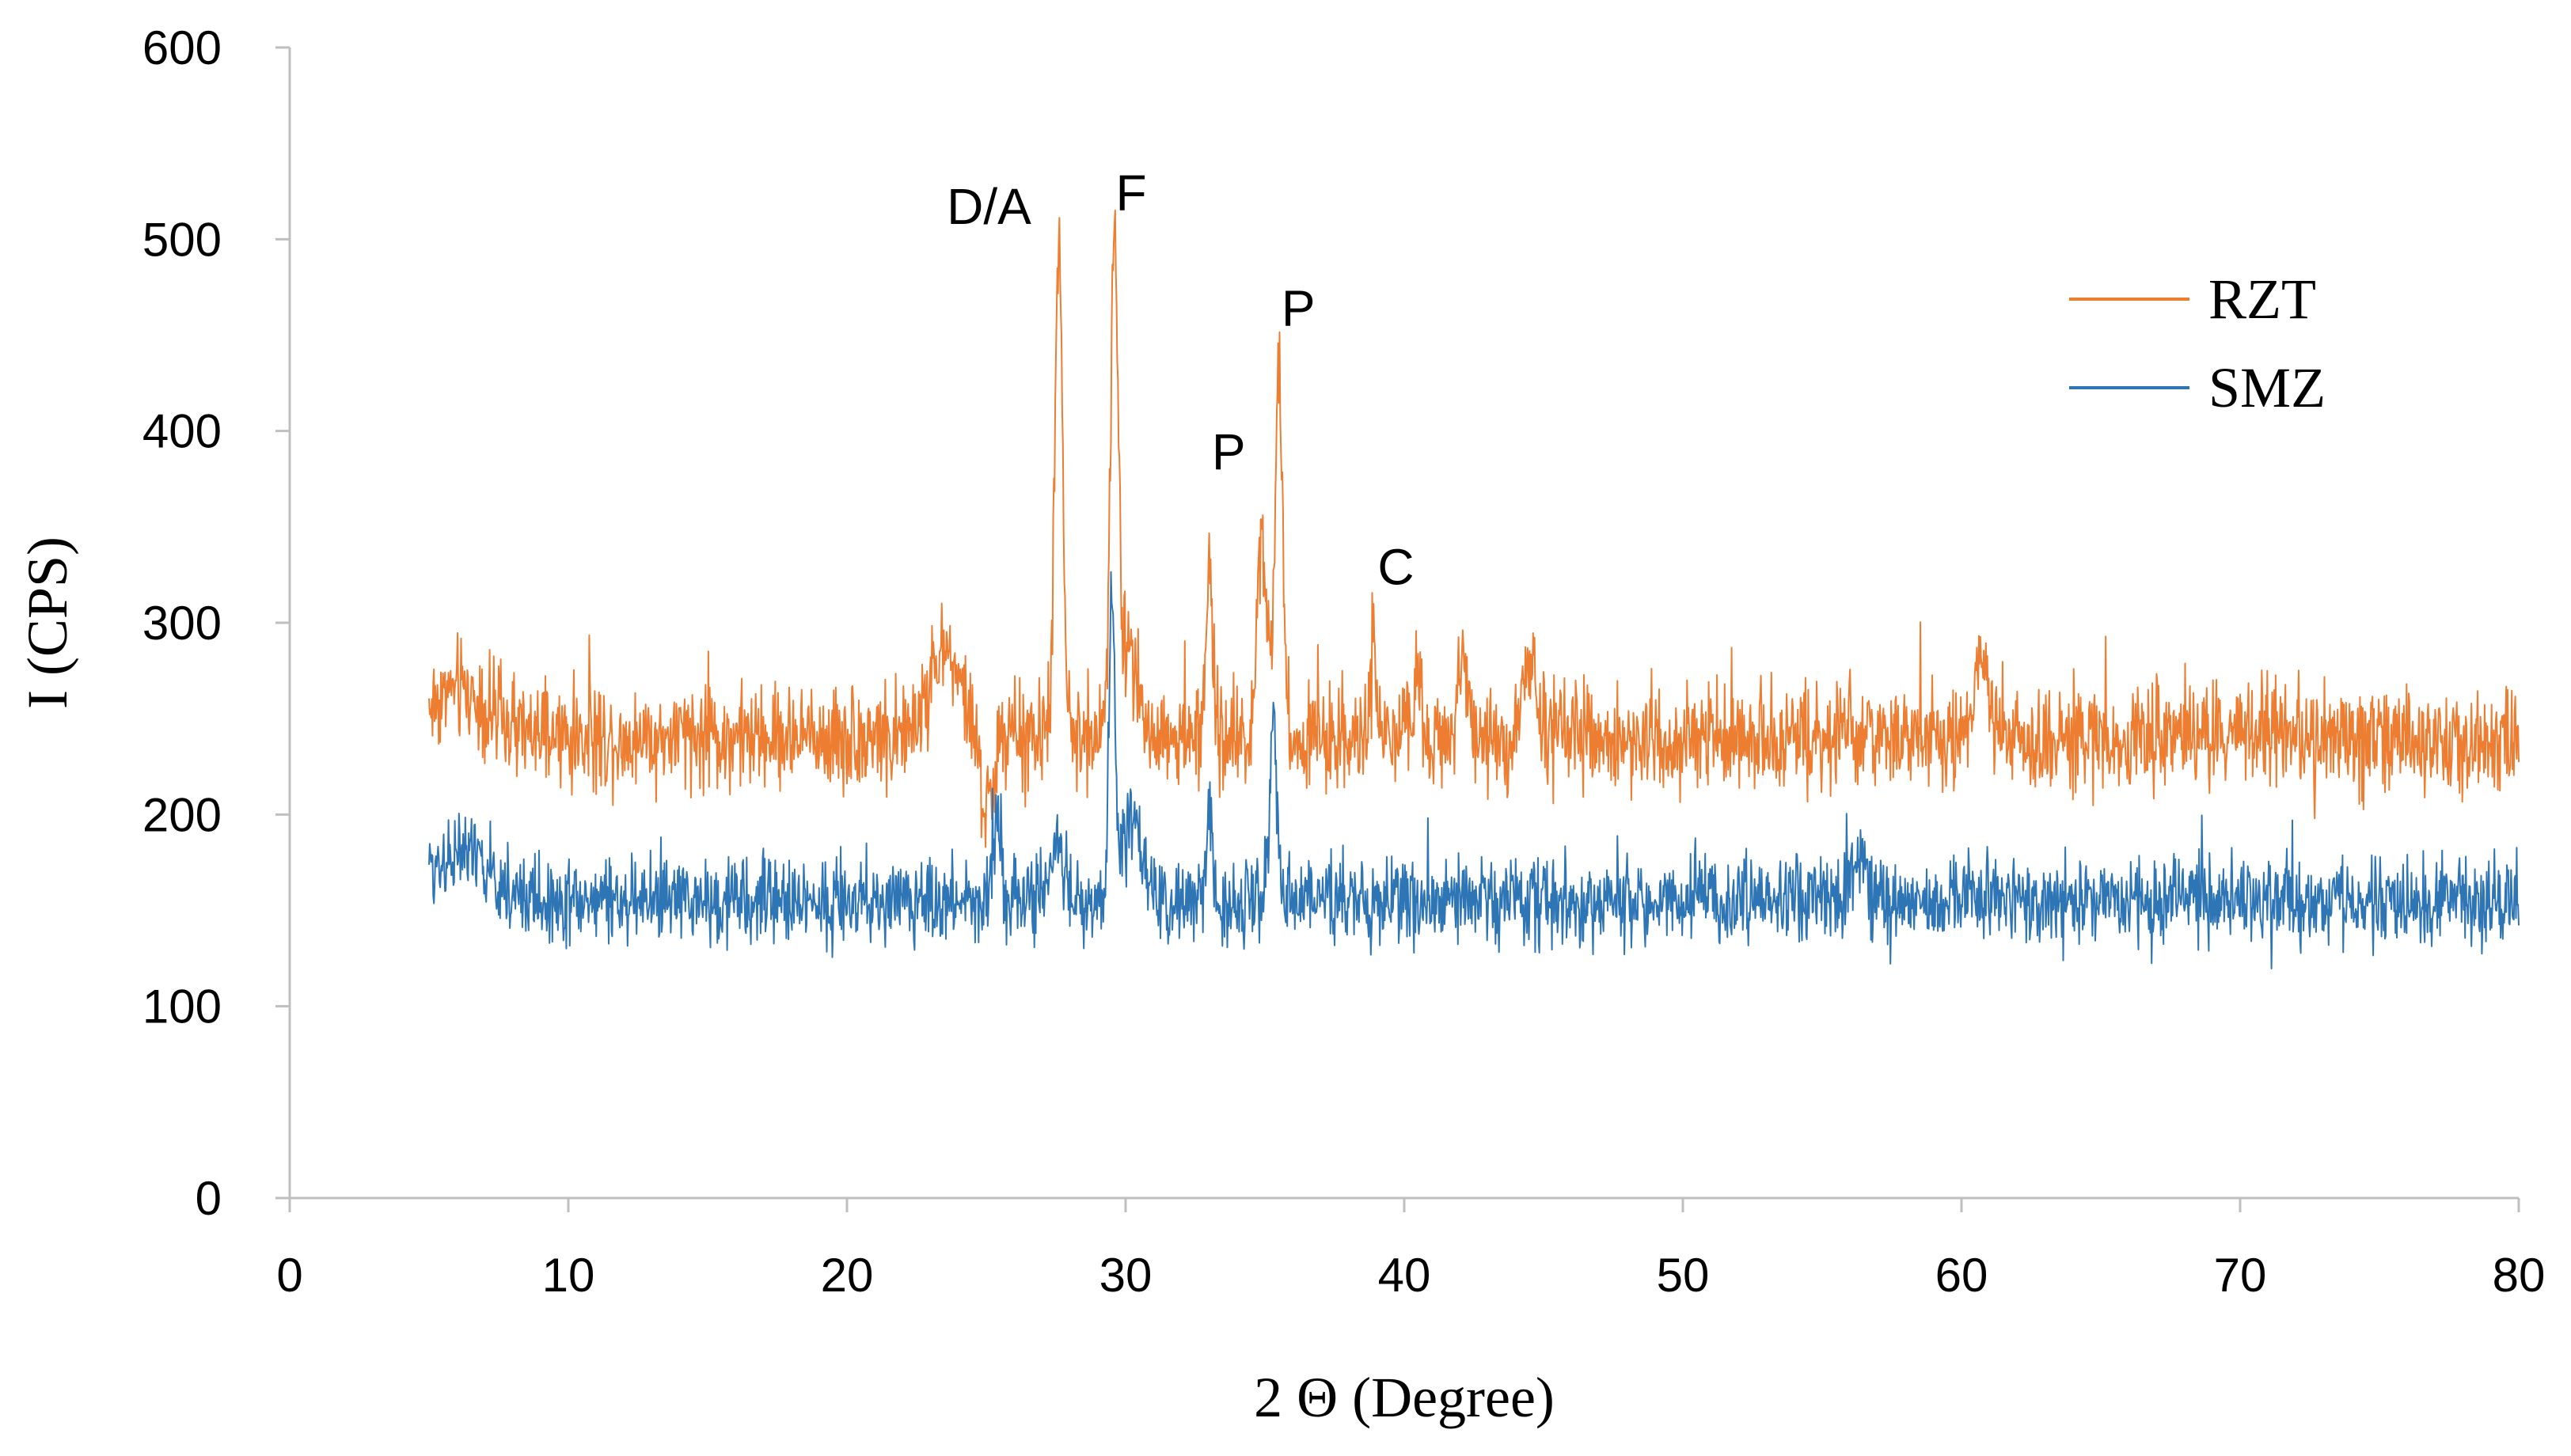  I want to click on peak-annotation: C, so click(1395, 567).